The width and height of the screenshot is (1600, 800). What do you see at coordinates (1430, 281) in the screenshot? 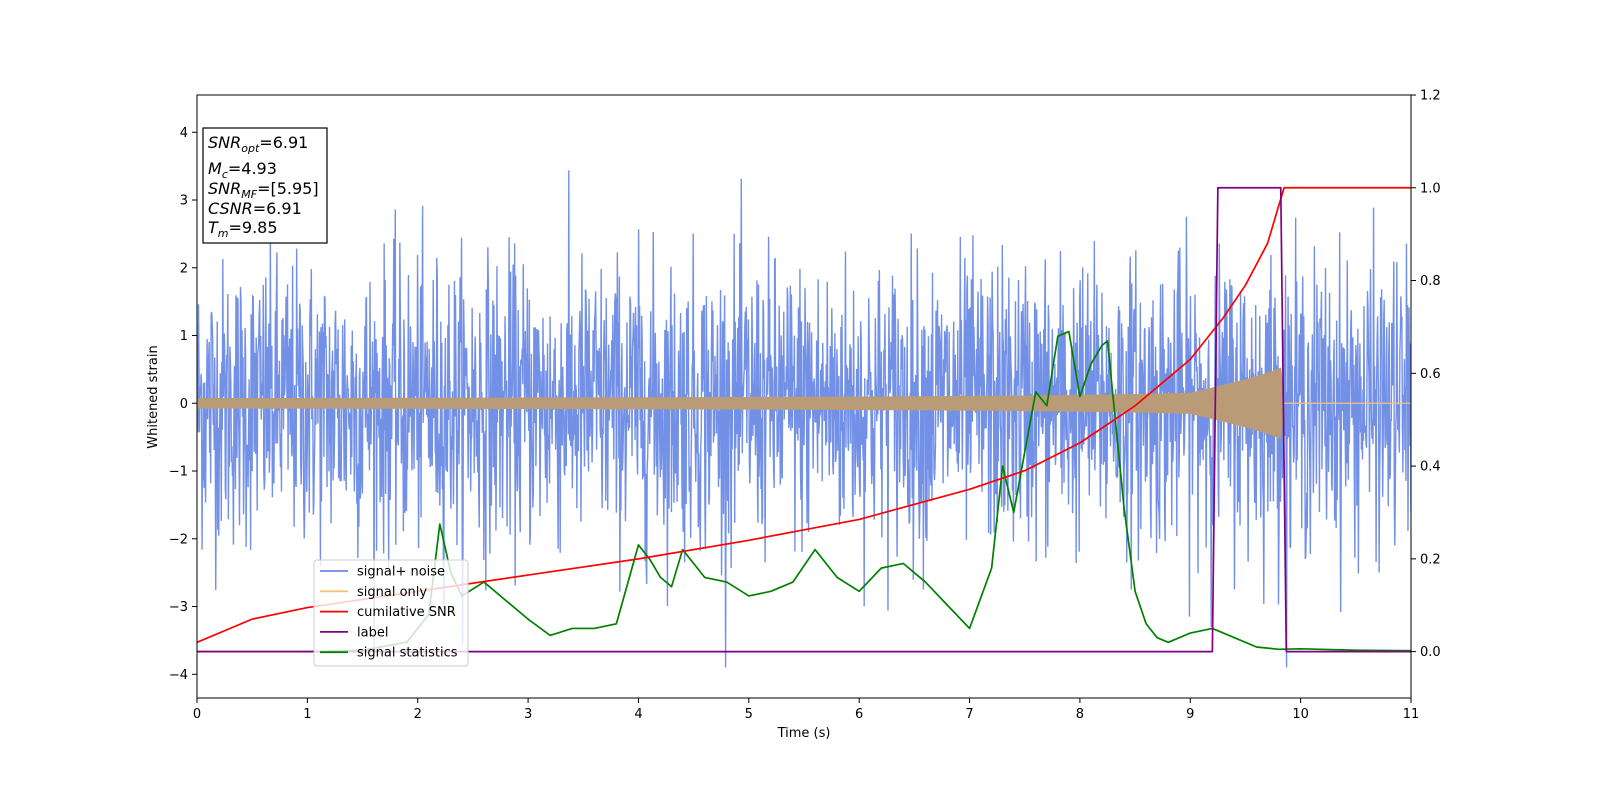
I see `y2-tick-label: 0.8` at bounding box center [1430, 281].